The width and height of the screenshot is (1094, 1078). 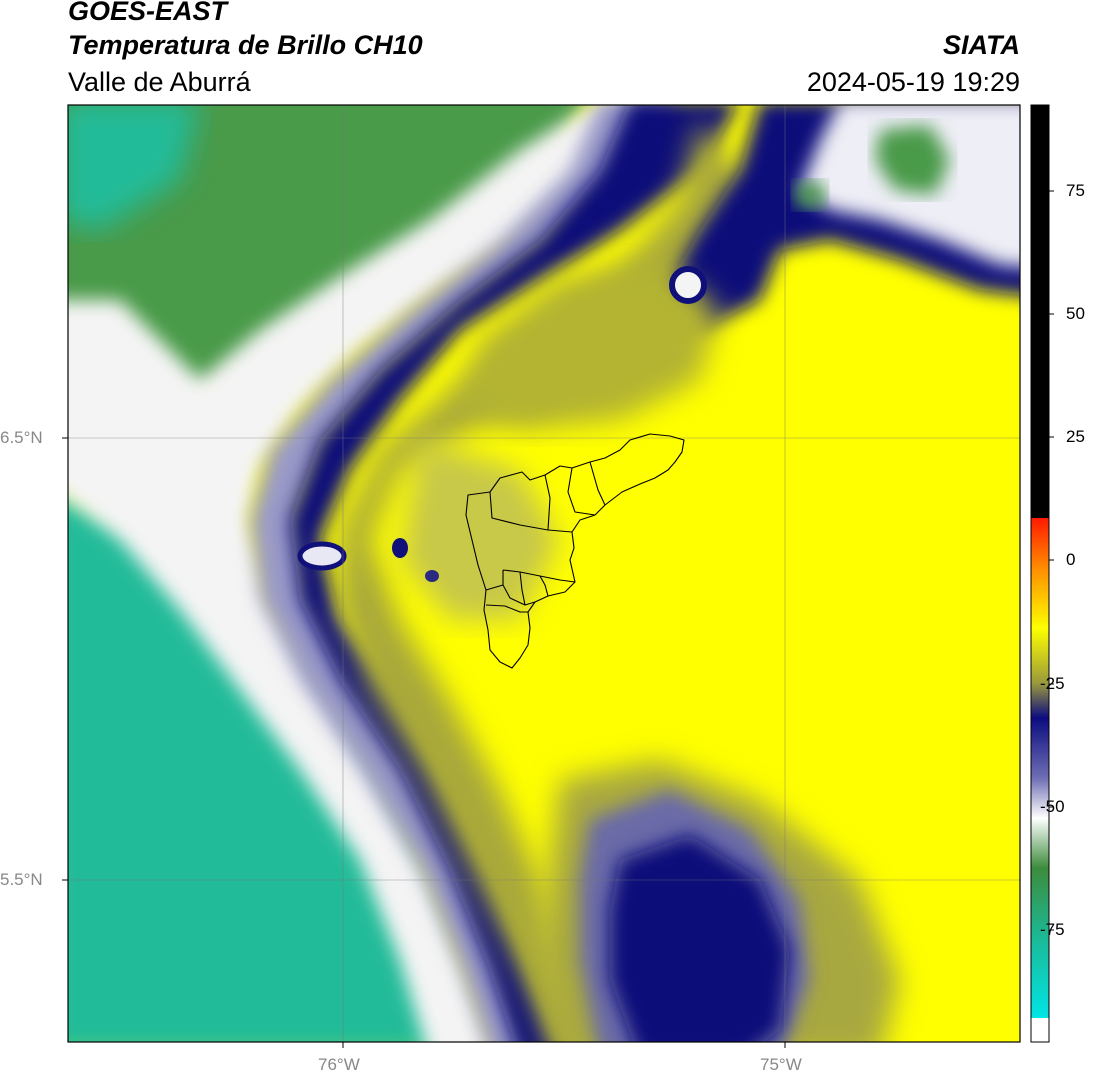 What do you see at coordinates (1075, 436) in the screenshot?
I see `colorbar-label-25: 25` at bounding box center [1075, 436].